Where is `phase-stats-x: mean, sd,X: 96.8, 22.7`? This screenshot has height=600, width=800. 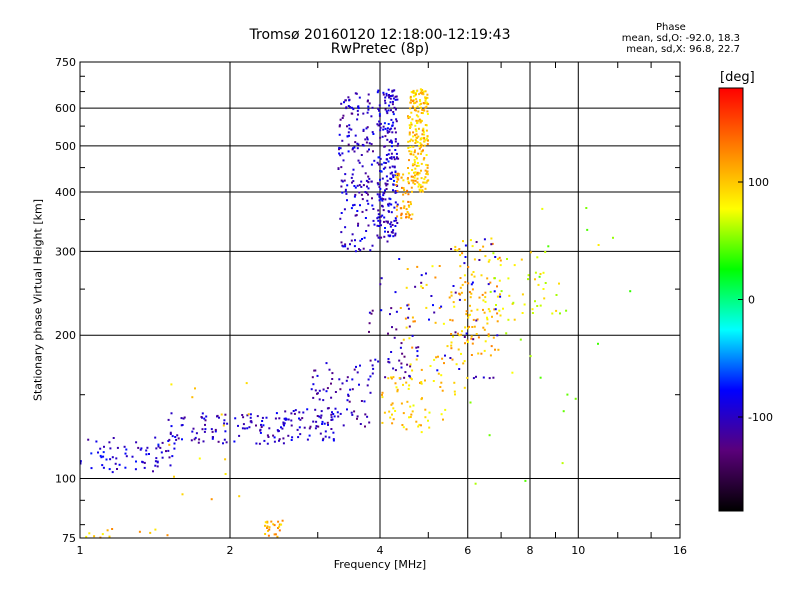 phase-stats-x: mean, sd,X: 96.8, 22.7 is located at coordinates (683, 49).